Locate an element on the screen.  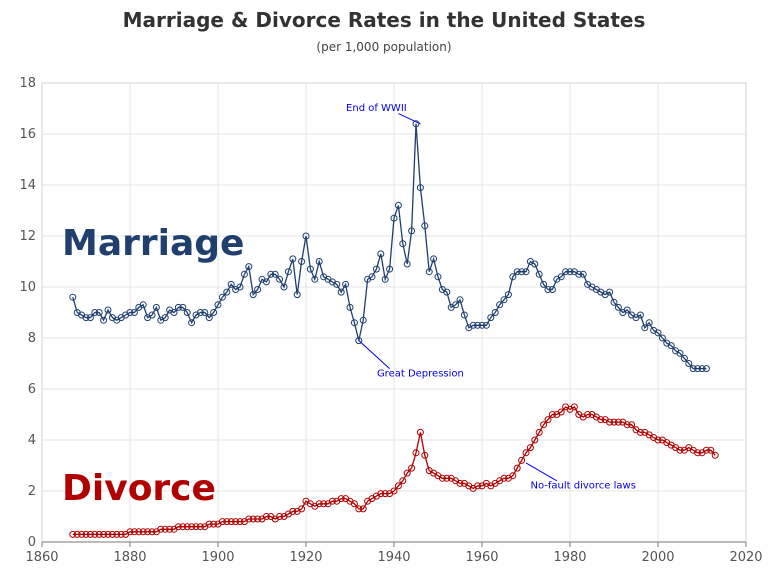
y-tick-label: 8 is located at coordinates (32, 338).